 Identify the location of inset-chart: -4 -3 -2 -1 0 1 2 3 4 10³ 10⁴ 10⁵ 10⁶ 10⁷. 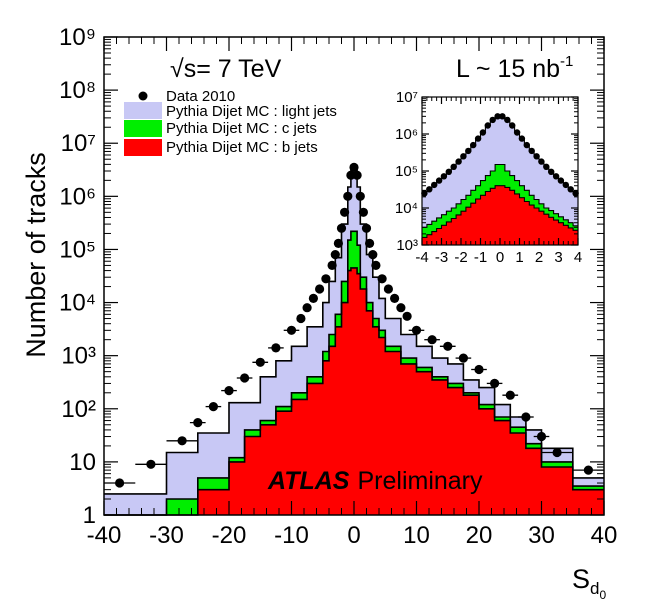
(488, 177).